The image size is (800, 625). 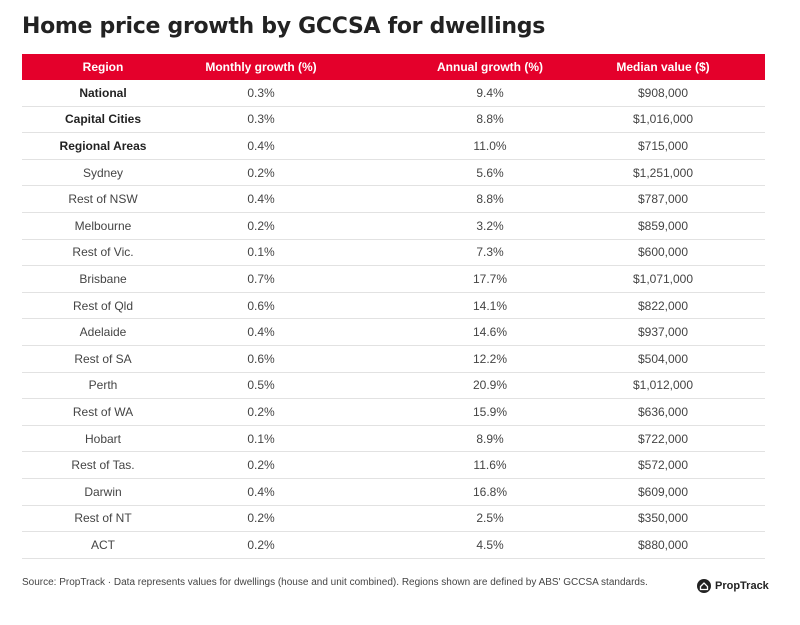 I want to click on table-row: Rest of Tas. 0.2% 11.6% $572,000, so click(x=393, y=465).